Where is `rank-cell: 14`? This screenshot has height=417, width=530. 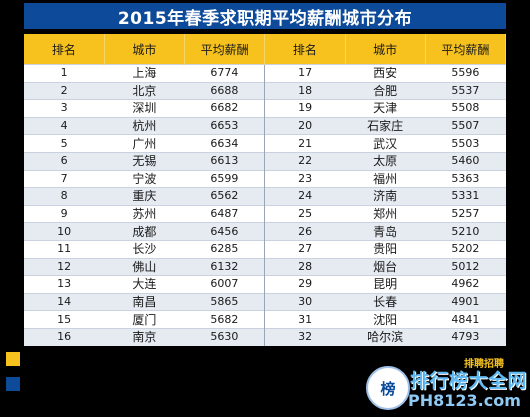
rank-cell: 14 is located at coordinates (64, 301).